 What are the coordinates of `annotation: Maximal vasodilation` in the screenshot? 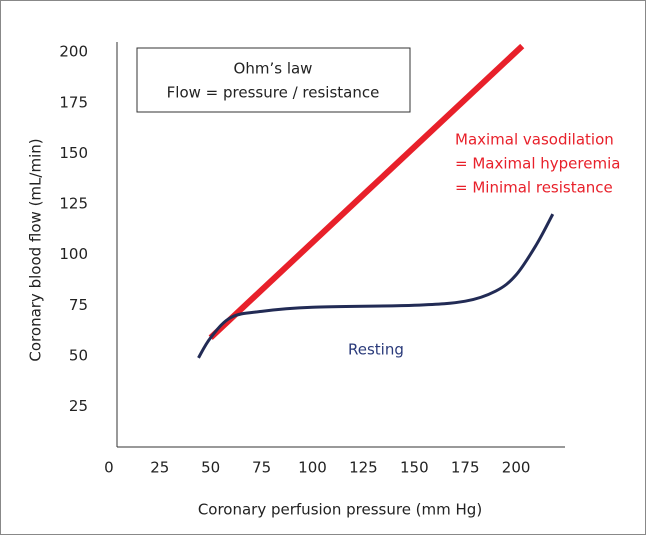 It's located at (534, 140).